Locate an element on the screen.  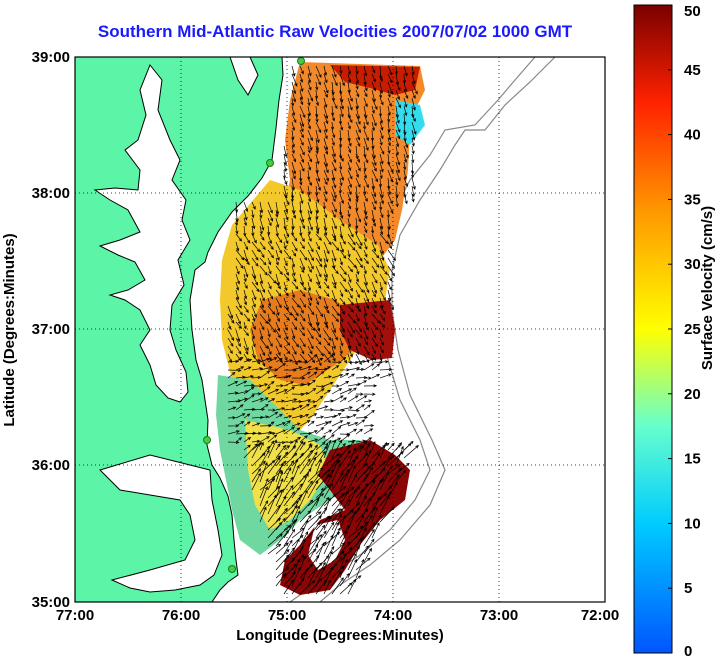
albemarle-sound is located at coordinates (161, 523).